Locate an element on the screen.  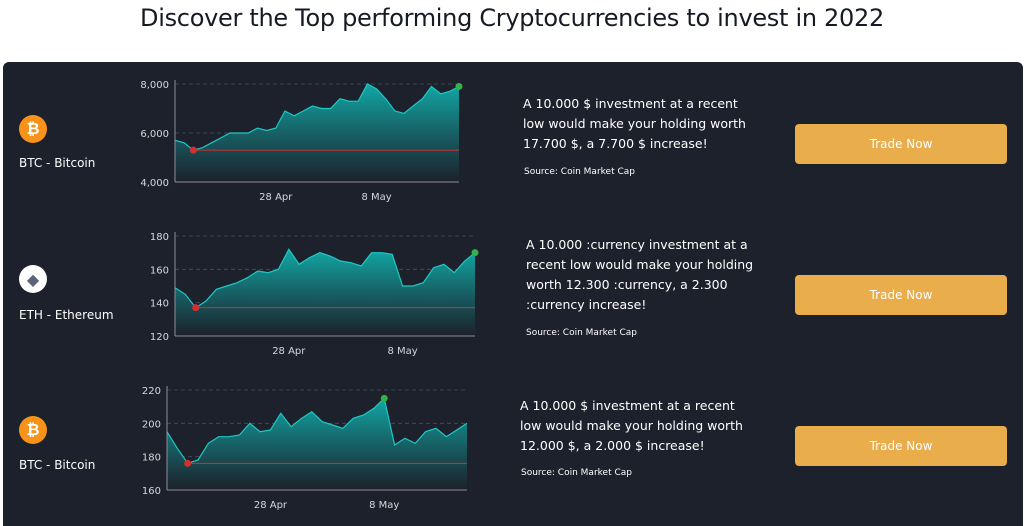
y-tick-label: 220 is located at coordinates (151, 391).